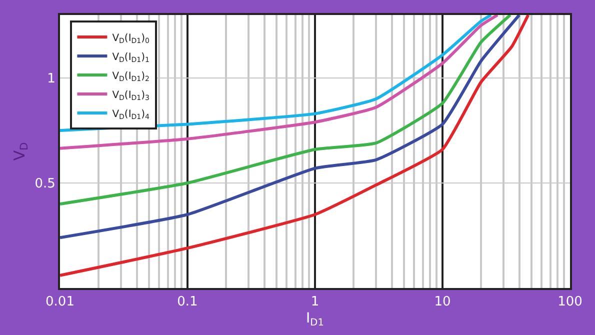 This screenshot has width=595, height=335. I want to click on x-axis-title: I$_{D1}$, so click(315, 319).